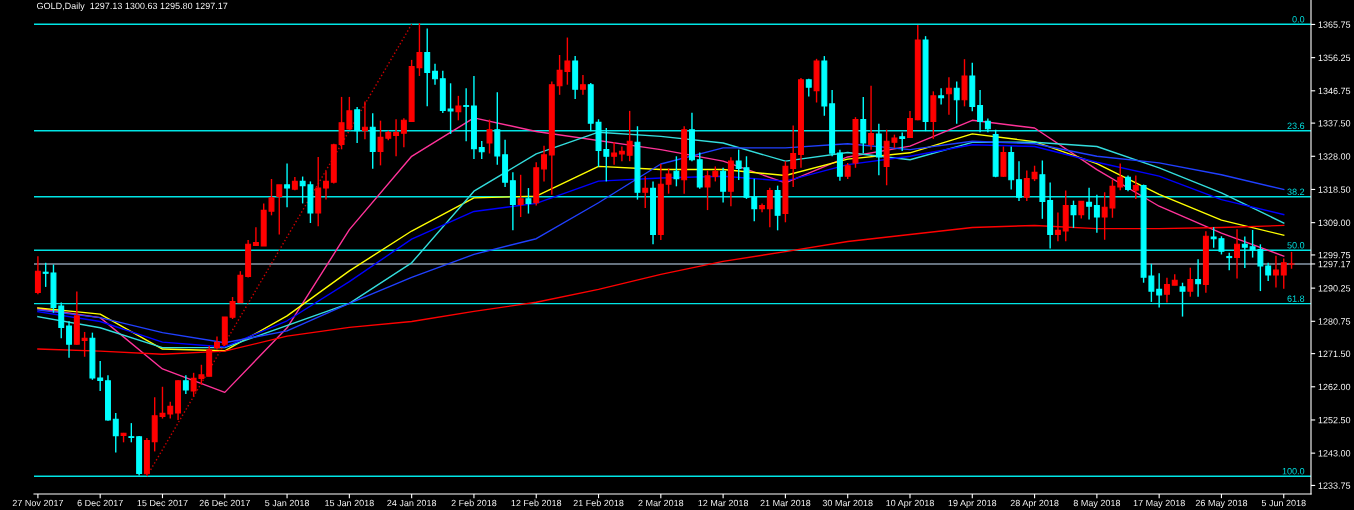  Describe the element at coordinates (38, 503) in the screenshot. I see `x-tick-label: 27 Nov 2017` at that location.